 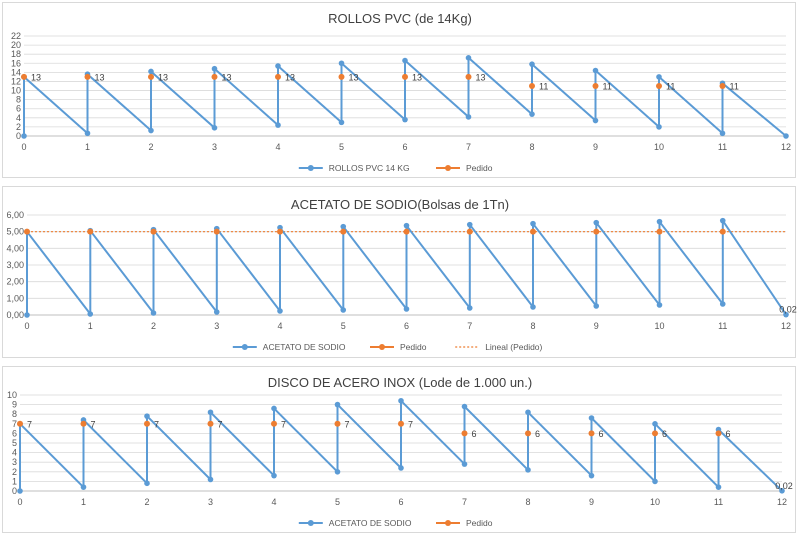 What do you see at coordinates (15, 232) in the screenshot?
I see `y-tick-label: 5,00` at bounding box center [15, 232].